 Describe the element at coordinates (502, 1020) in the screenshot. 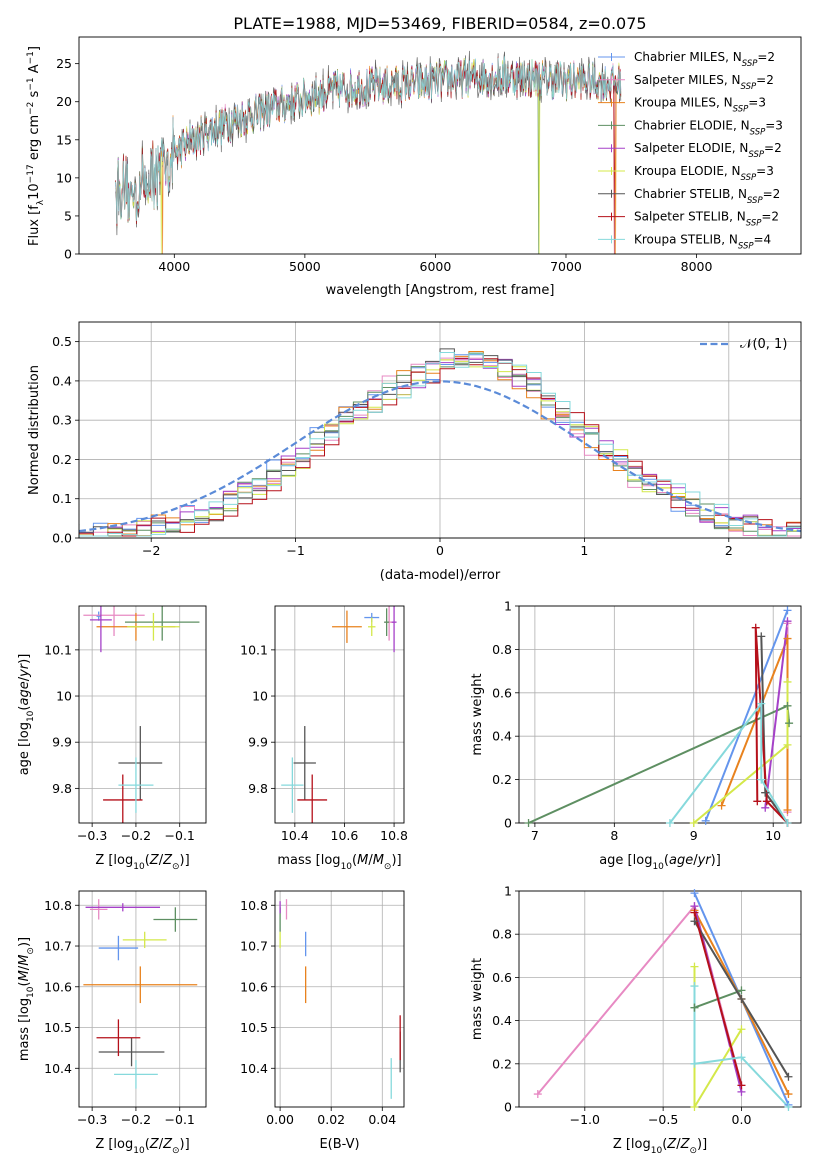

I see `weight_vs_Z-ytick-label: 0.4` at that location.